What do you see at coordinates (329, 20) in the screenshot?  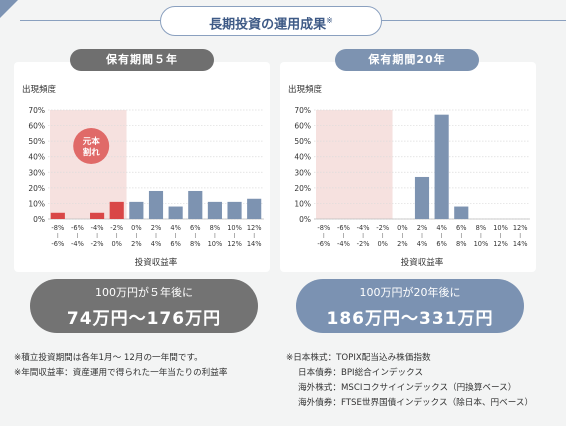 I see `title-footnote-mark: ※` at bounding box center [329, 20].